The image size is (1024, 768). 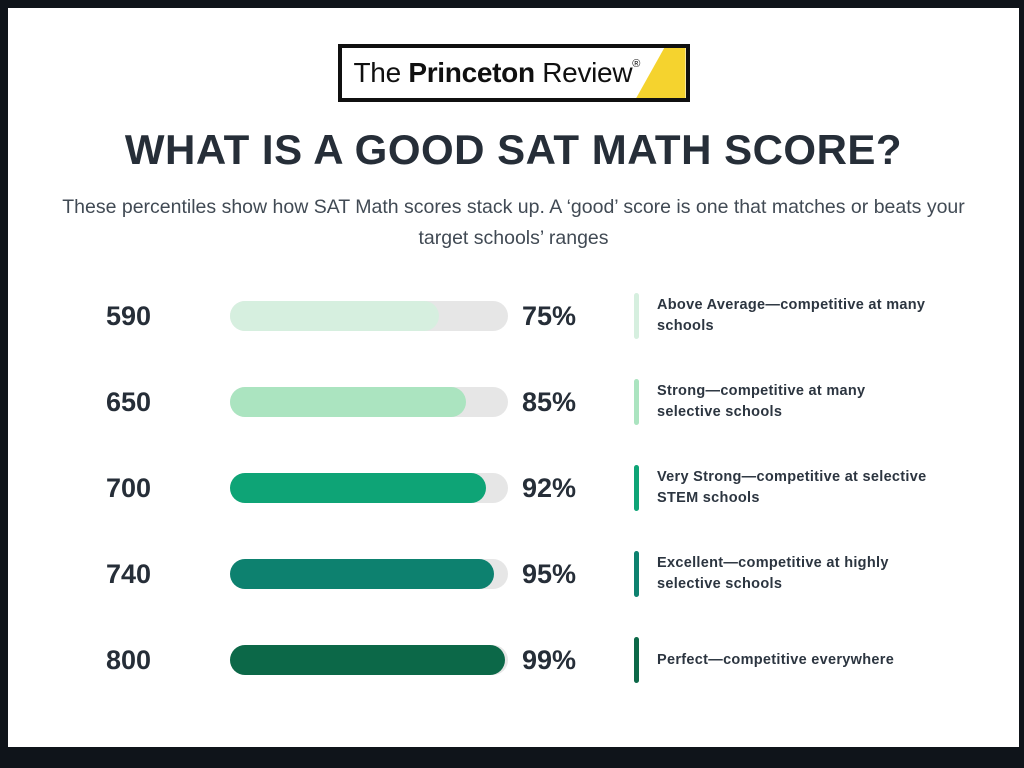 What do you see at coordinates (129, 487) in the screenshot?
I see `score-label: 700` at bounding box center [129, 487].